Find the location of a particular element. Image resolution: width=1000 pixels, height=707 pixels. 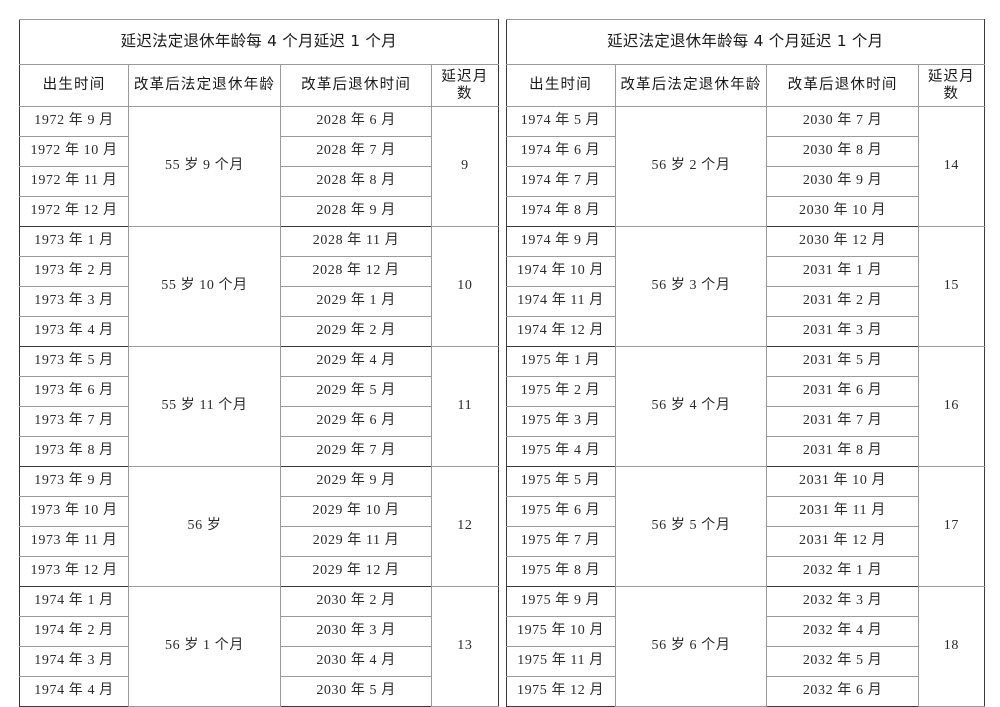

cell-retirement-age: 56 岁 is located at coordinates (204, 526).